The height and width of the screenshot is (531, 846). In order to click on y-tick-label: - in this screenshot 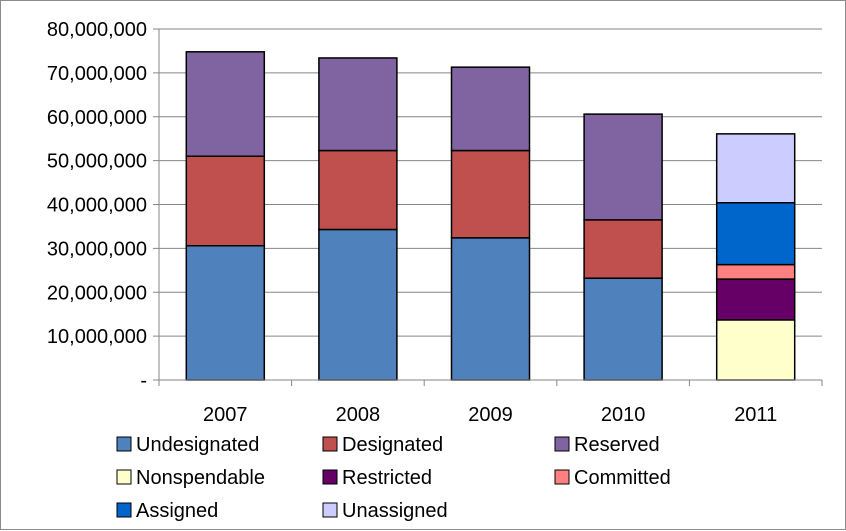, I will do `click(143, 381)`.